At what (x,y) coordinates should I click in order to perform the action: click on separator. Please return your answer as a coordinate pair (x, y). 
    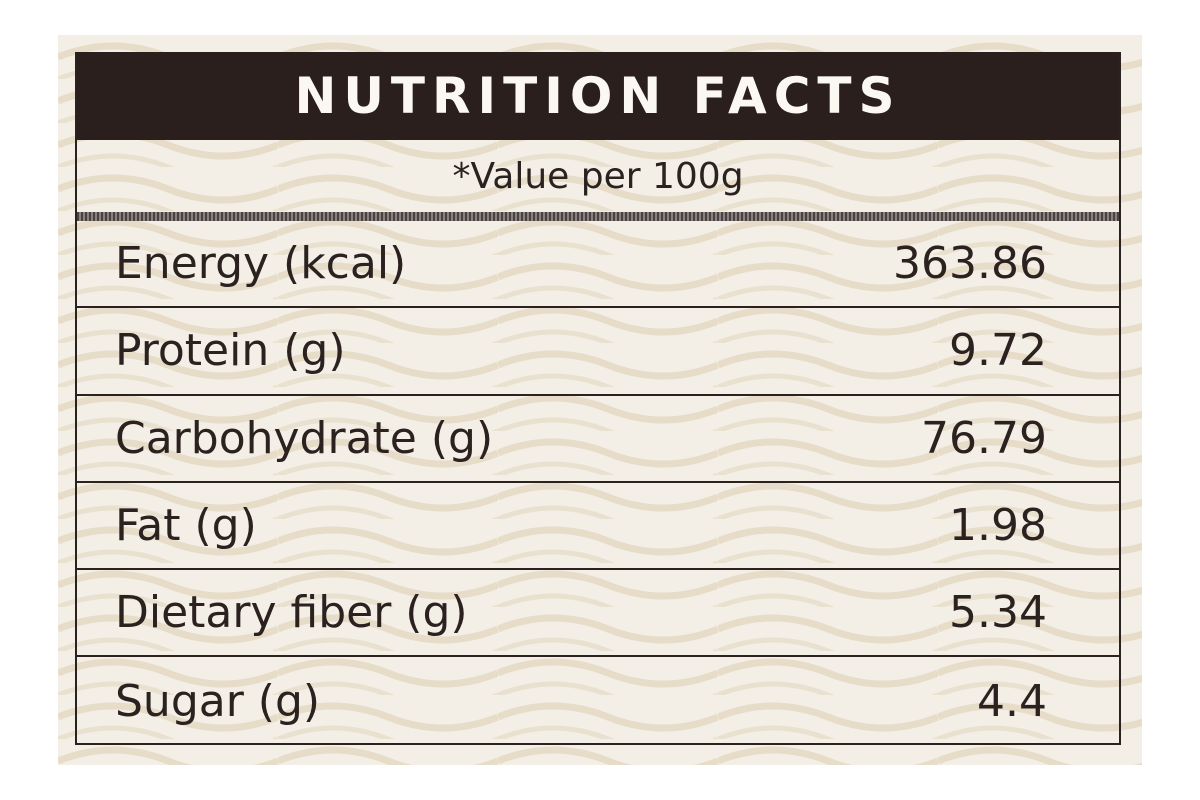
    Looking at the image, I should click on (598, 216).